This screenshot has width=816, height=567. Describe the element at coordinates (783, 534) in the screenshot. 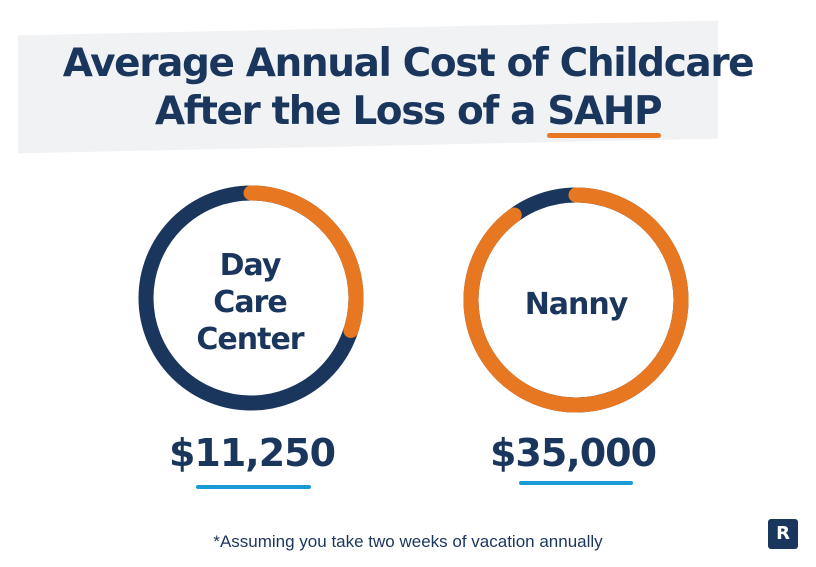

I see `logo: R` at that location.